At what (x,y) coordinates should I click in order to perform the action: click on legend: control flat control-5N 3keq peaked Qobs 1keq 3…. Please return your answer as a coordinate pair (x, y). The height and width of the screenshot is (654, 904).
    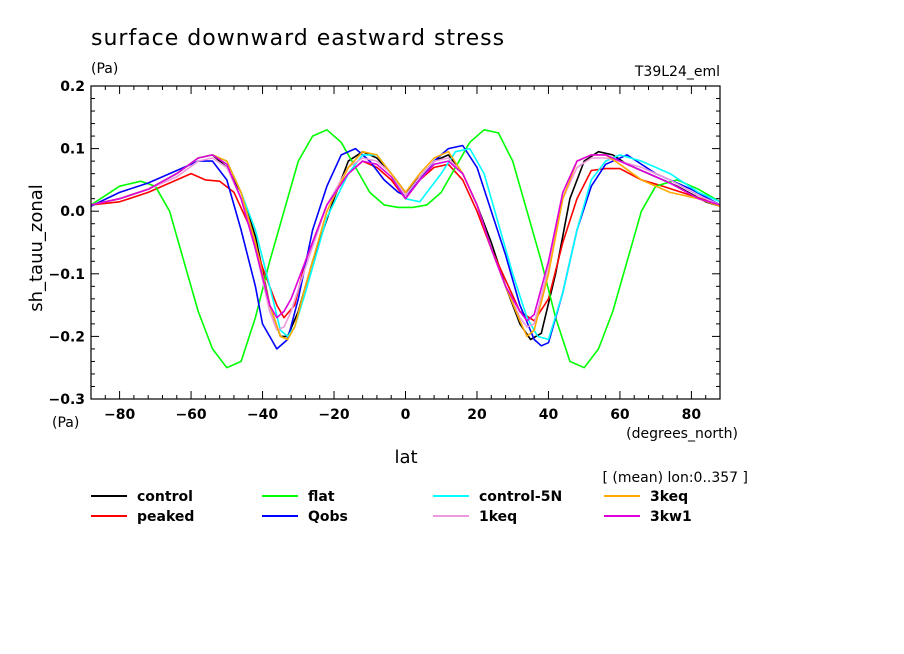
    Looking at the image, I should click on (391, 507).